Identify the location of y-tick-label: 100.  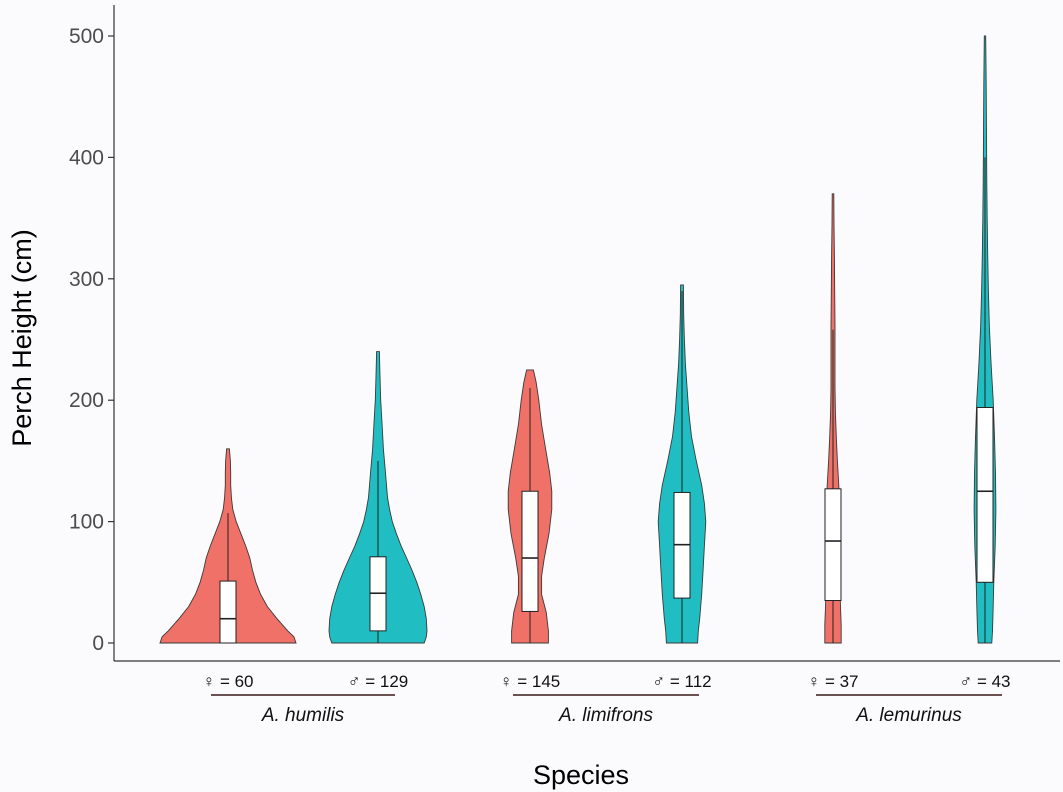
(86, 522).